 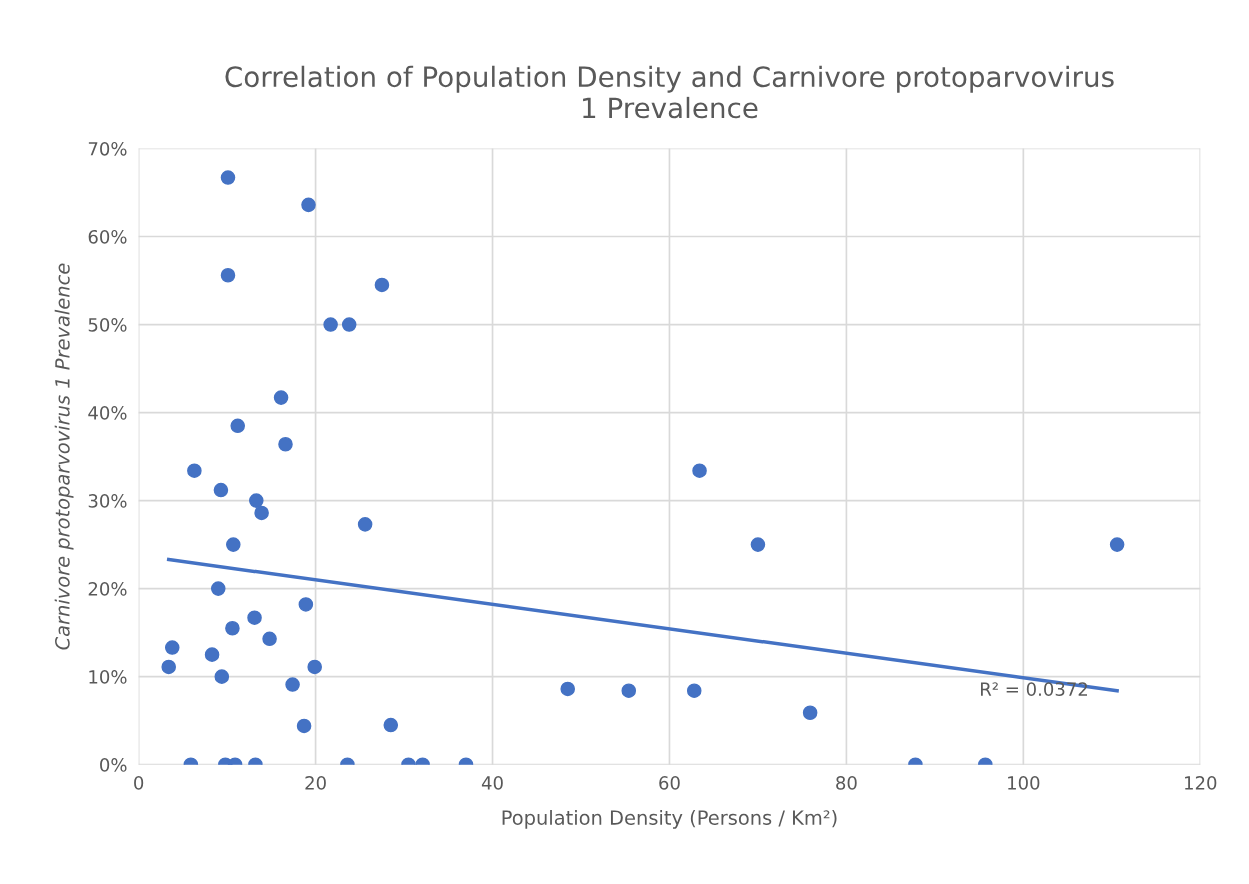 I want to click on y-tick-label: 20%, so click(x=107, y=589).